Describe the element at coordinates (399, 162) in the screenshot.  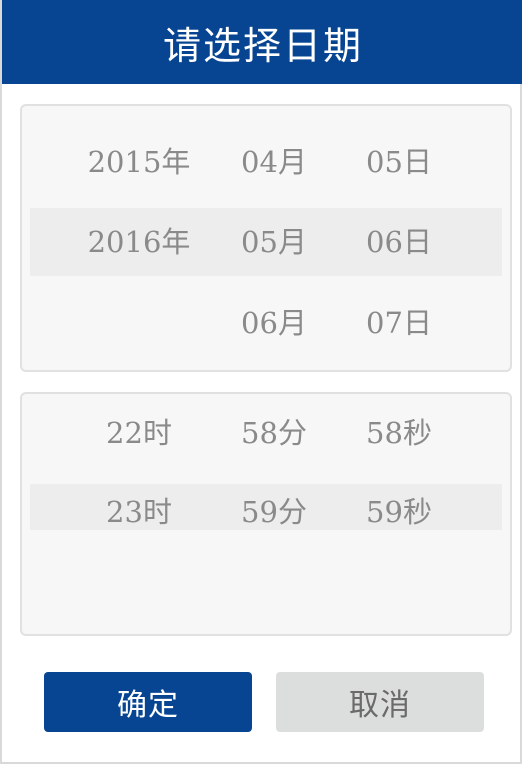
I see `day-option: 05日` at that location.